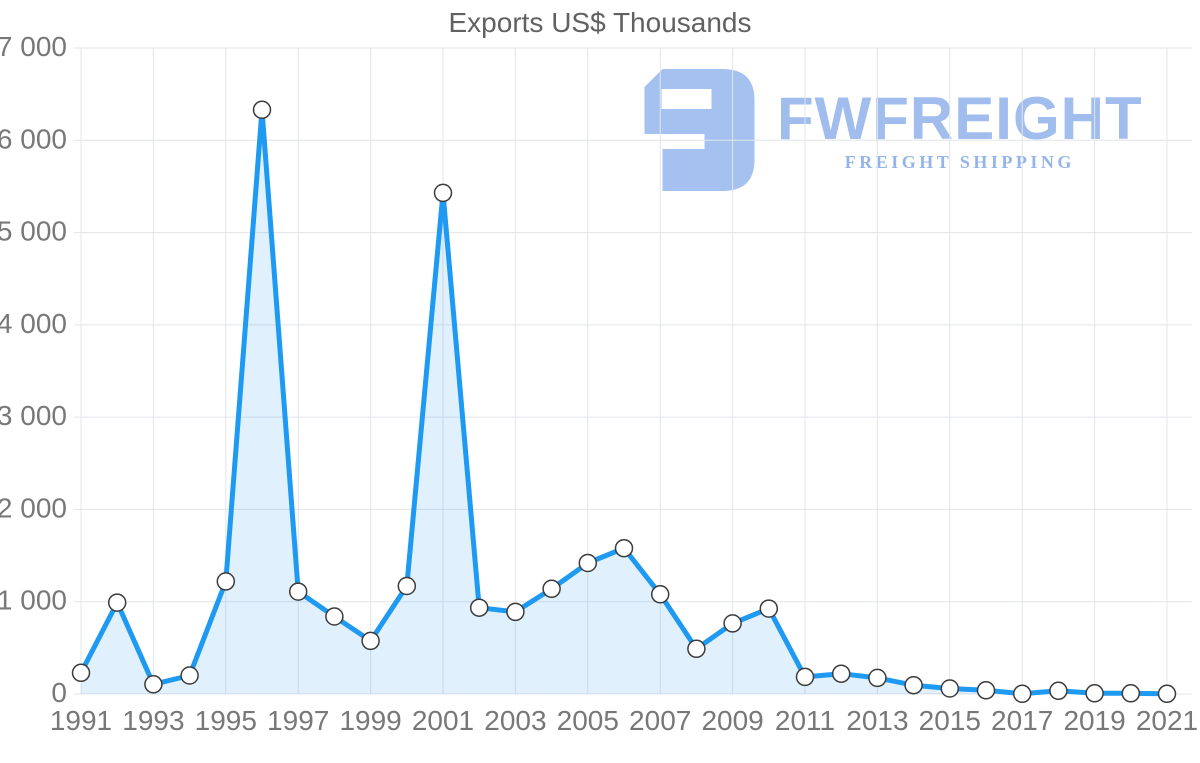 Image resolution: width=1200 pixels, height=763 pixels. What do you see at coordinates (732, 720) in the screenshot?
I see `x-tick-label: 2009` at bounding box center [732, 720].